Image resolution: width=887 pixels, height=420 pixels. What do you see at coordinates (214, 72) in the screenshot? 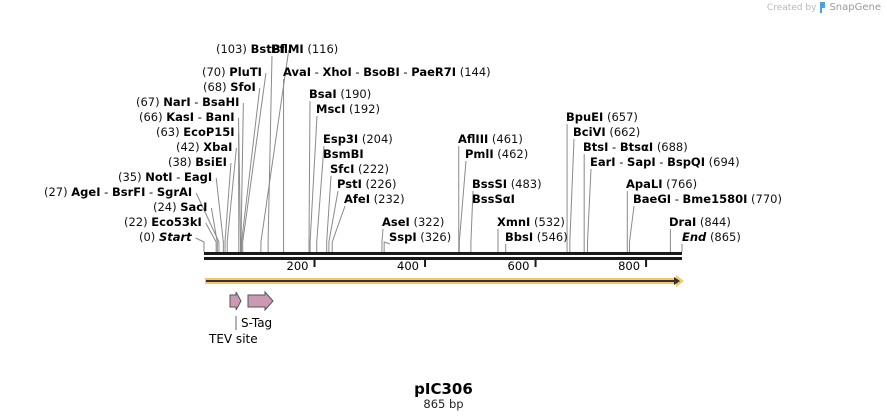
I see `site-position: (70)` at bounding box center [214, 72].